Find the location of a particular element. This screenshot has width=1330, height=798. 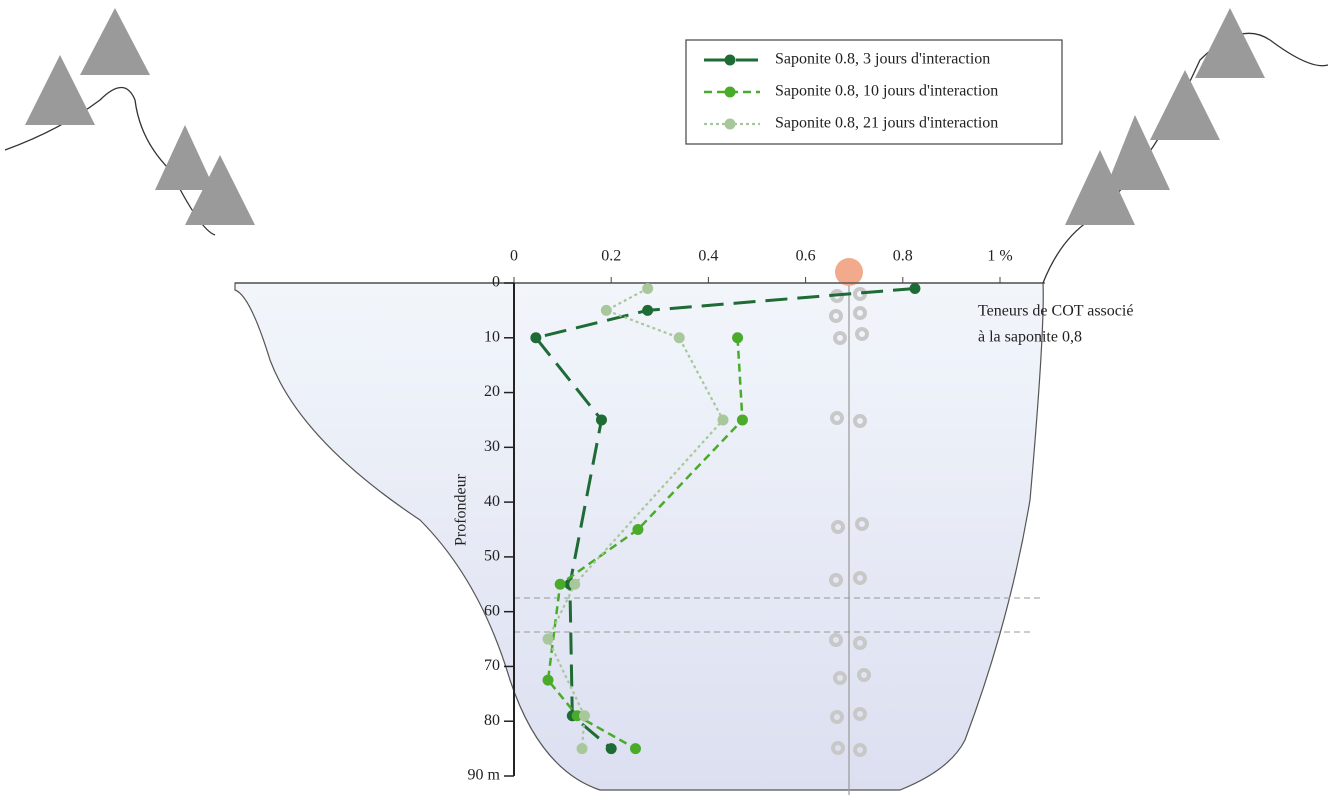

y-tick-label: 40 is located at coordinates (492, 501).